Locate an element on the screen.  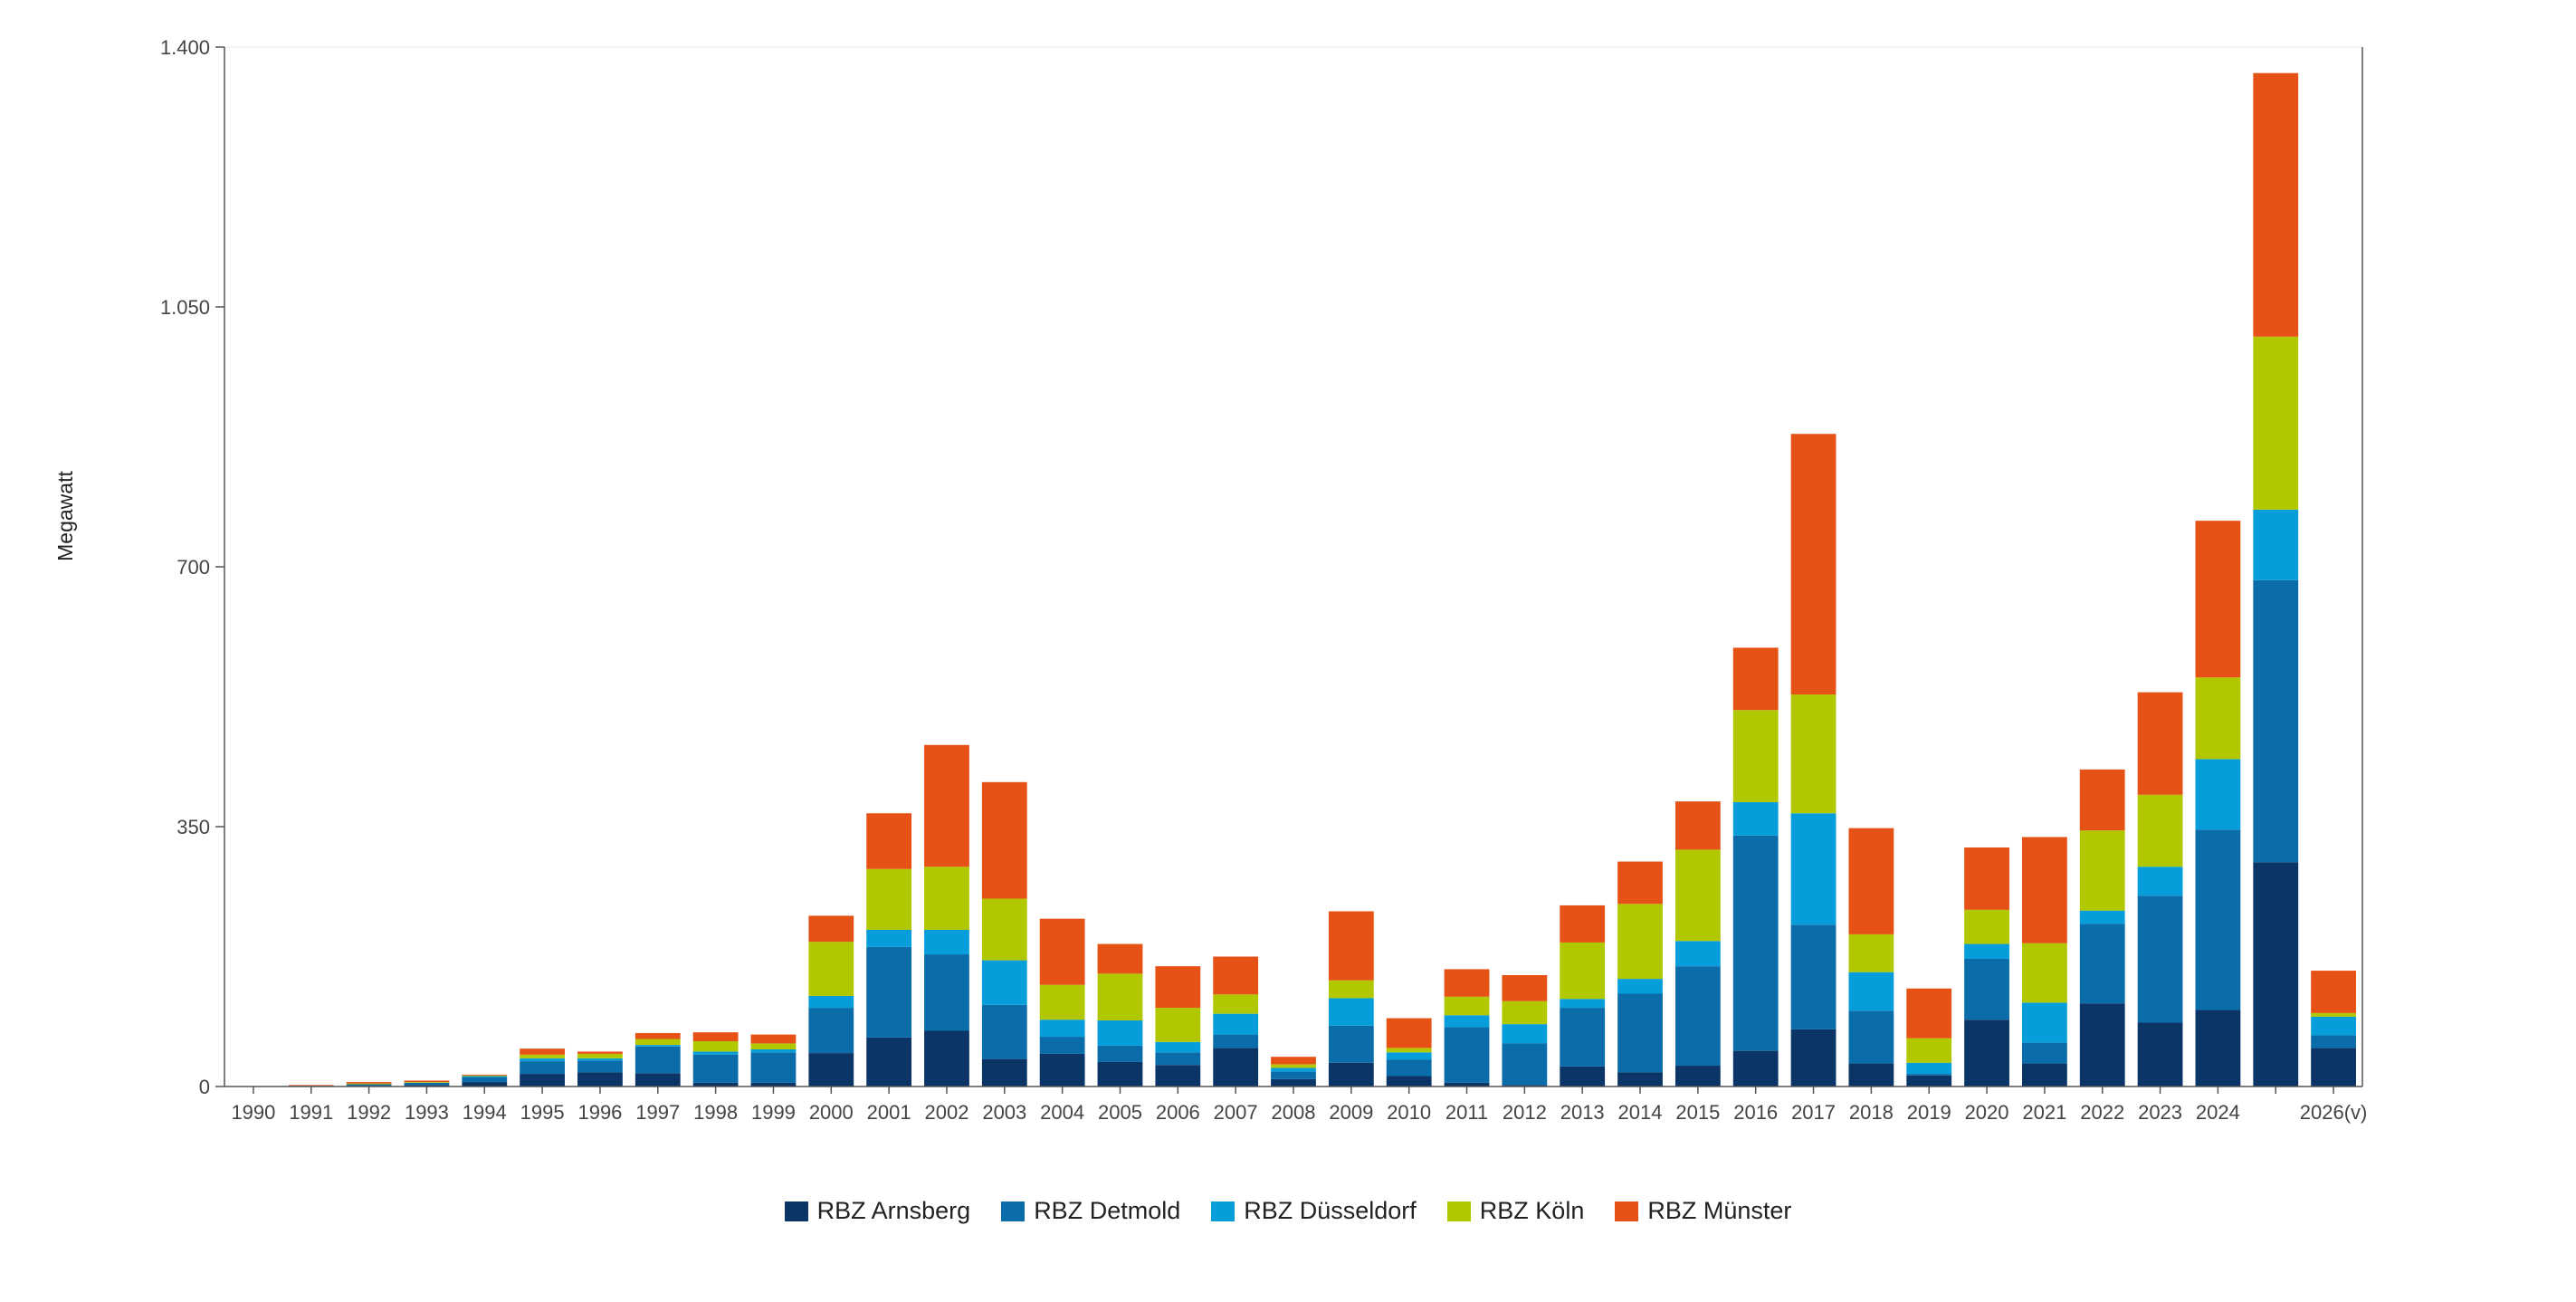
x-tick-label: 1990 is located at coordinates (253, 1112).